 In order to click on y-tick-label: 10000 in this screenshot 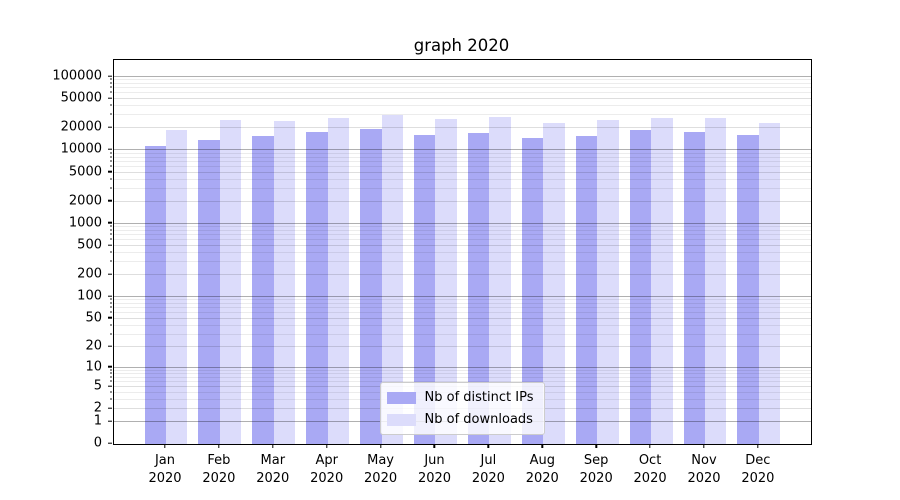, I will do `click(81, 149)`.